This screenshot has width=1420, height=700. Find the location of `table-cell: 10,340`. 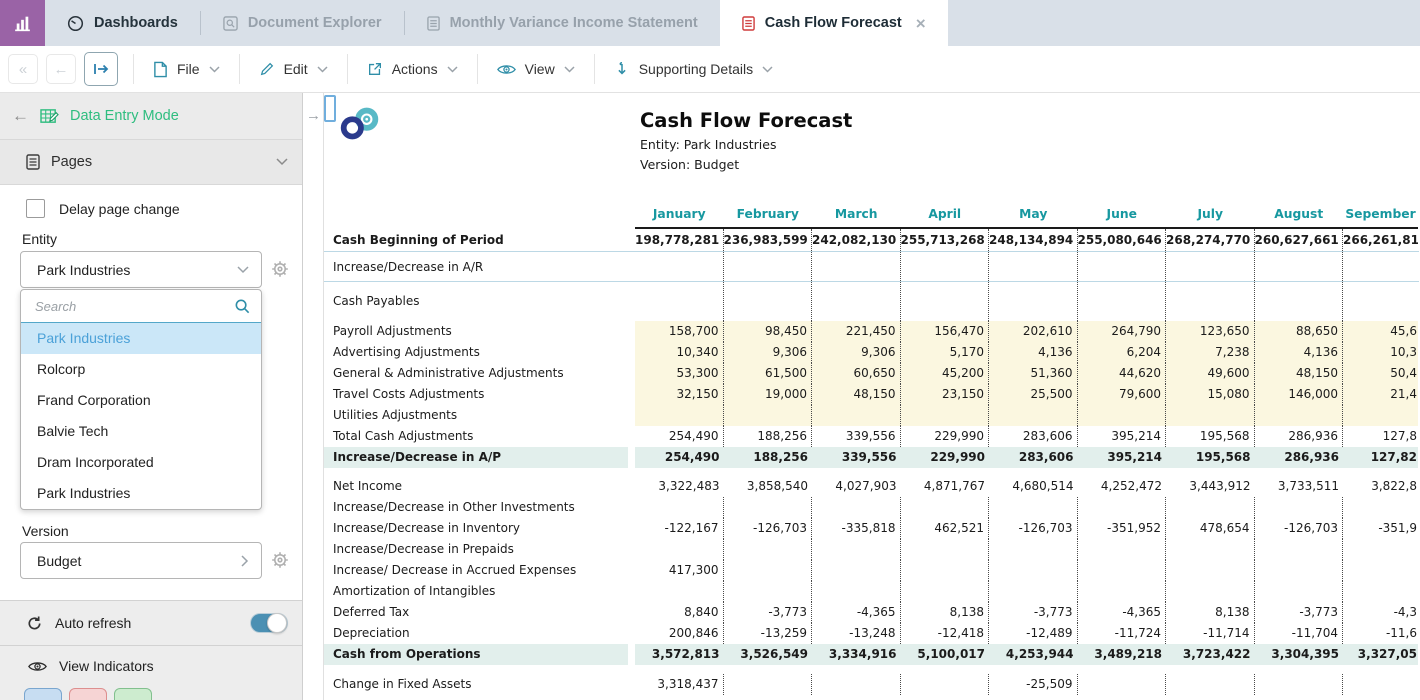

table-cell: 10,340 is located at coordinates (679, 352).